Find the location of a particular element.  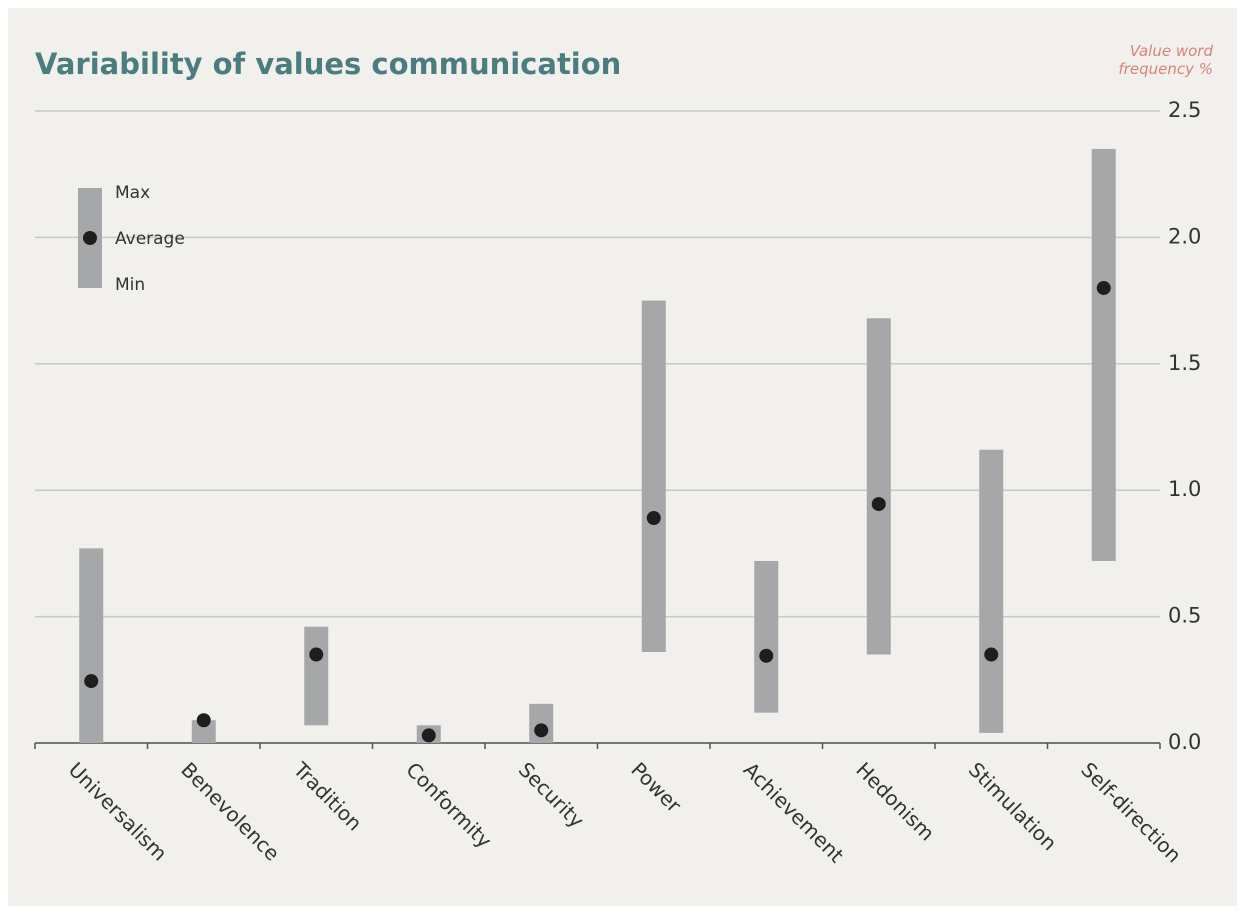

x-tick-label: Hedonism is located at coordinates (895, 801).